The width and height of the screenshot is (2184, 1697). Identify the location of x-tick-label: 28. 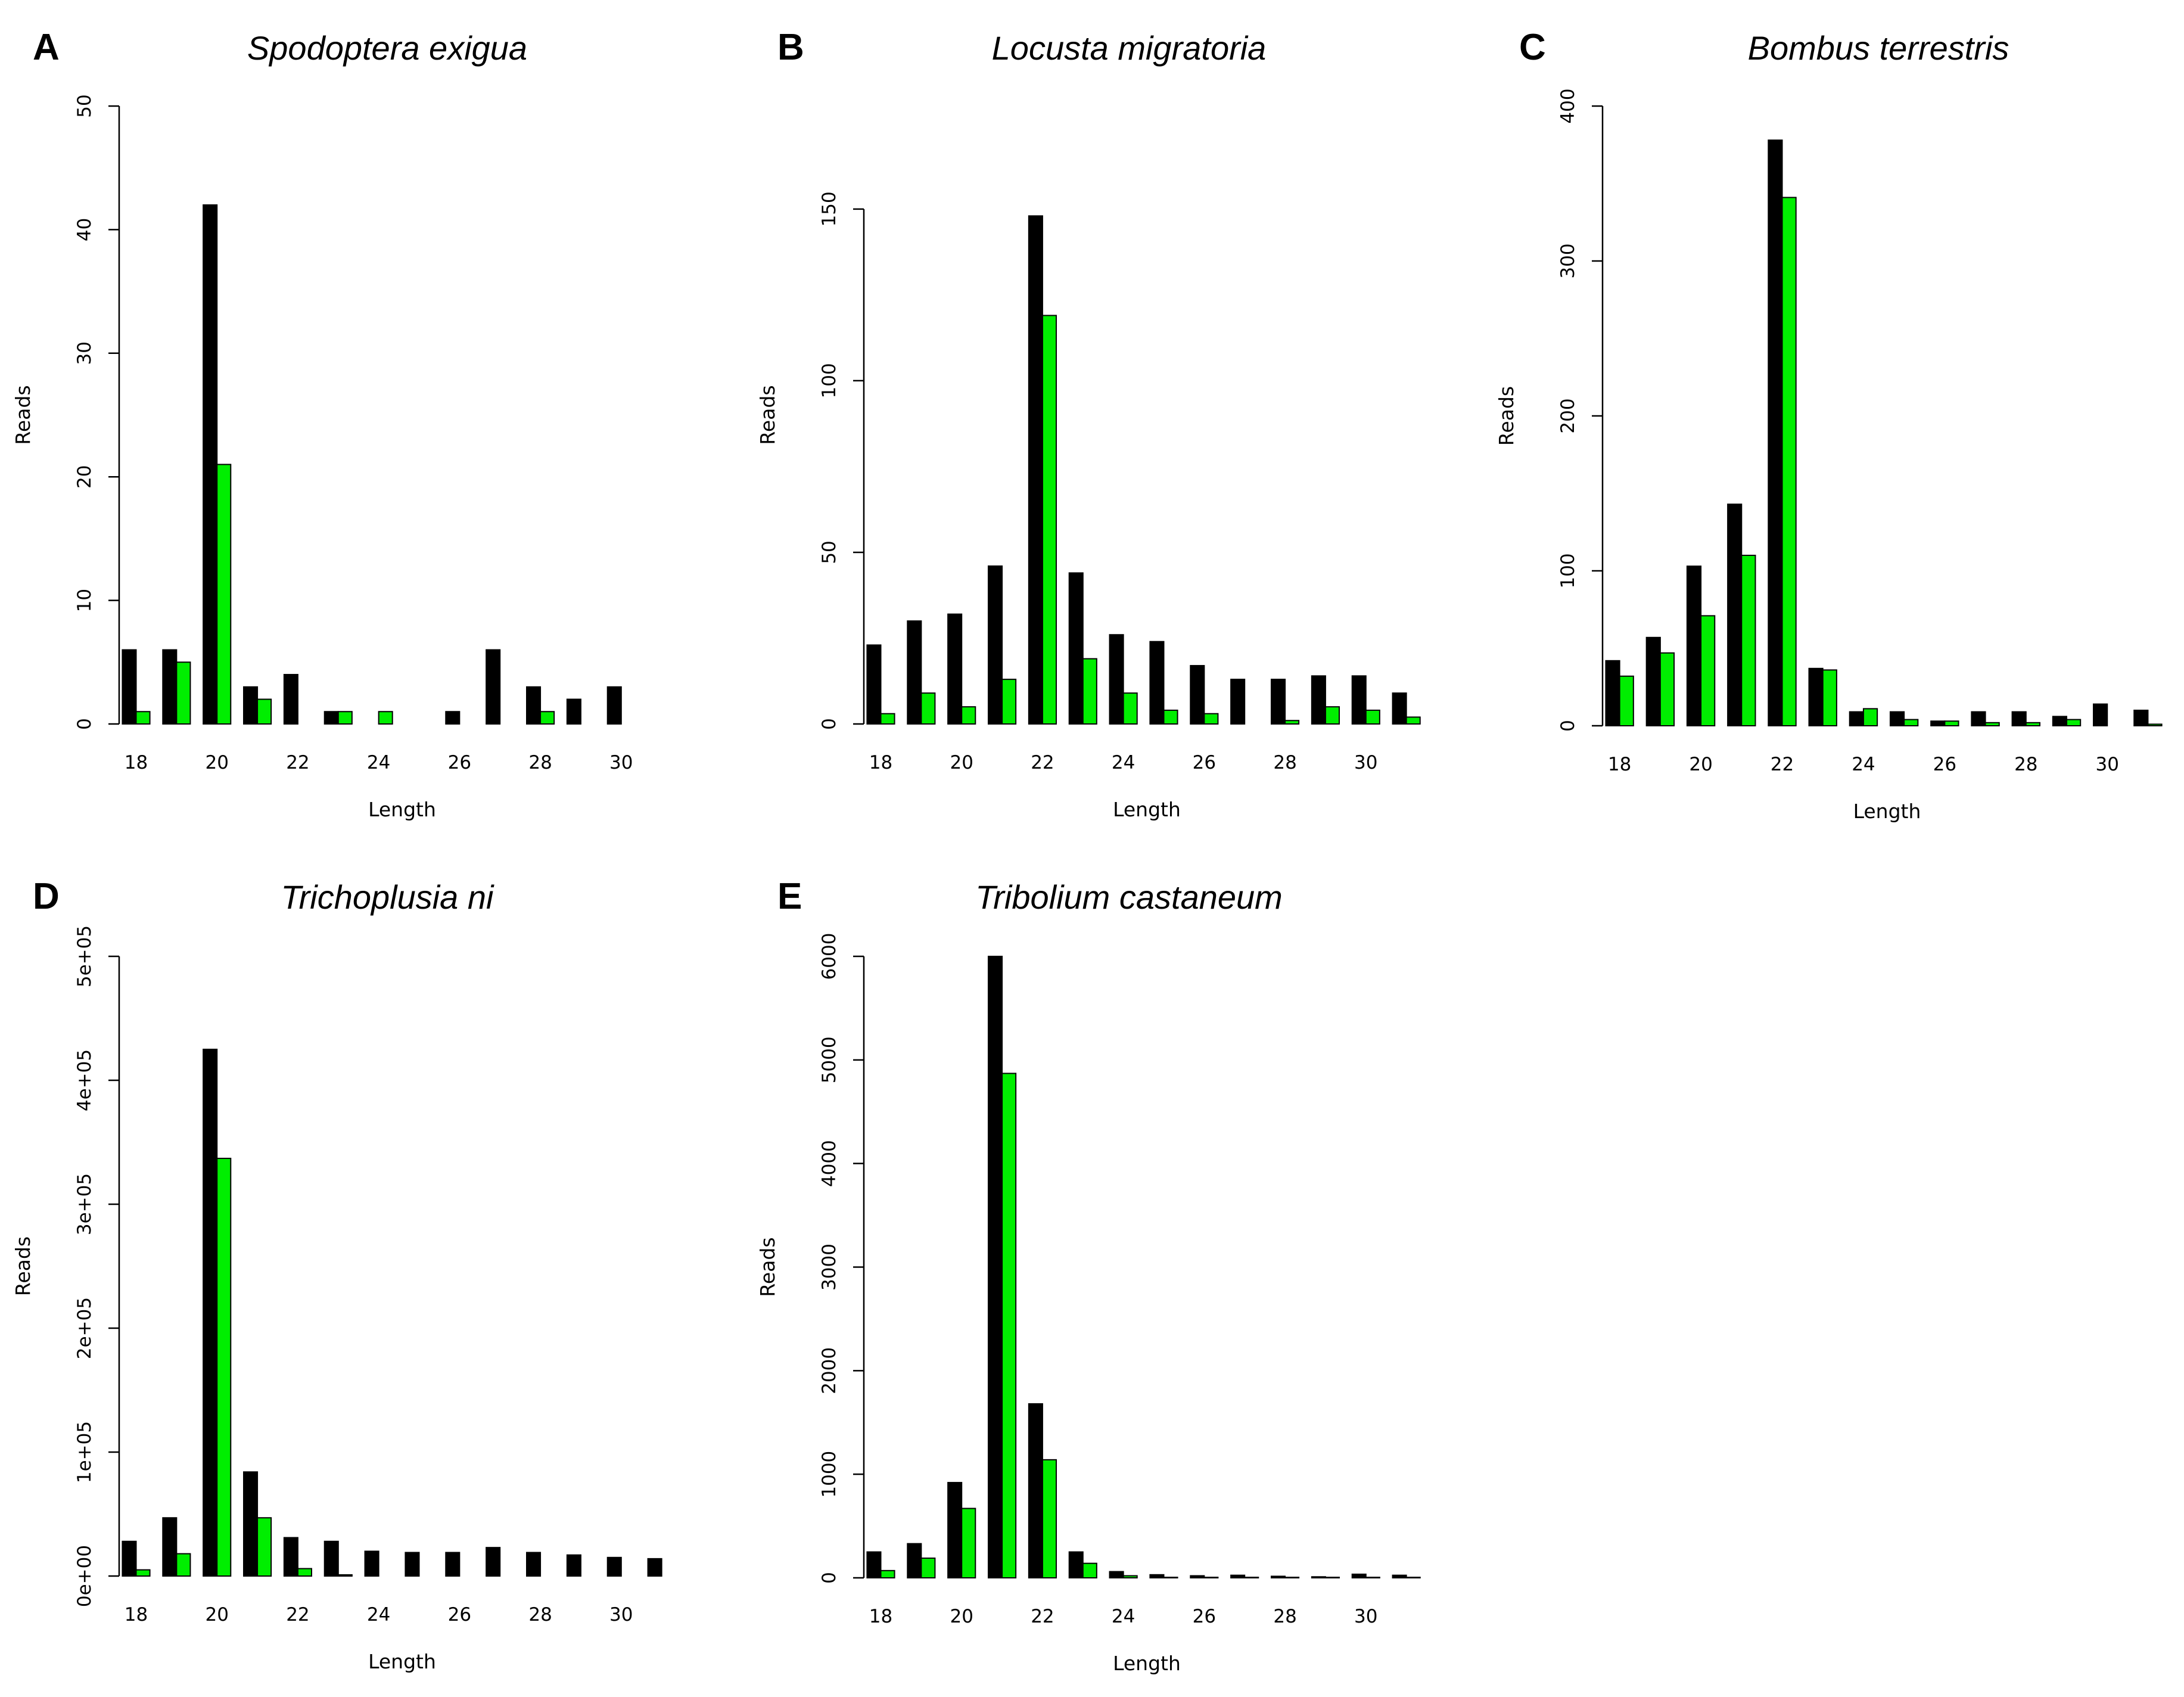
(2025, 764).